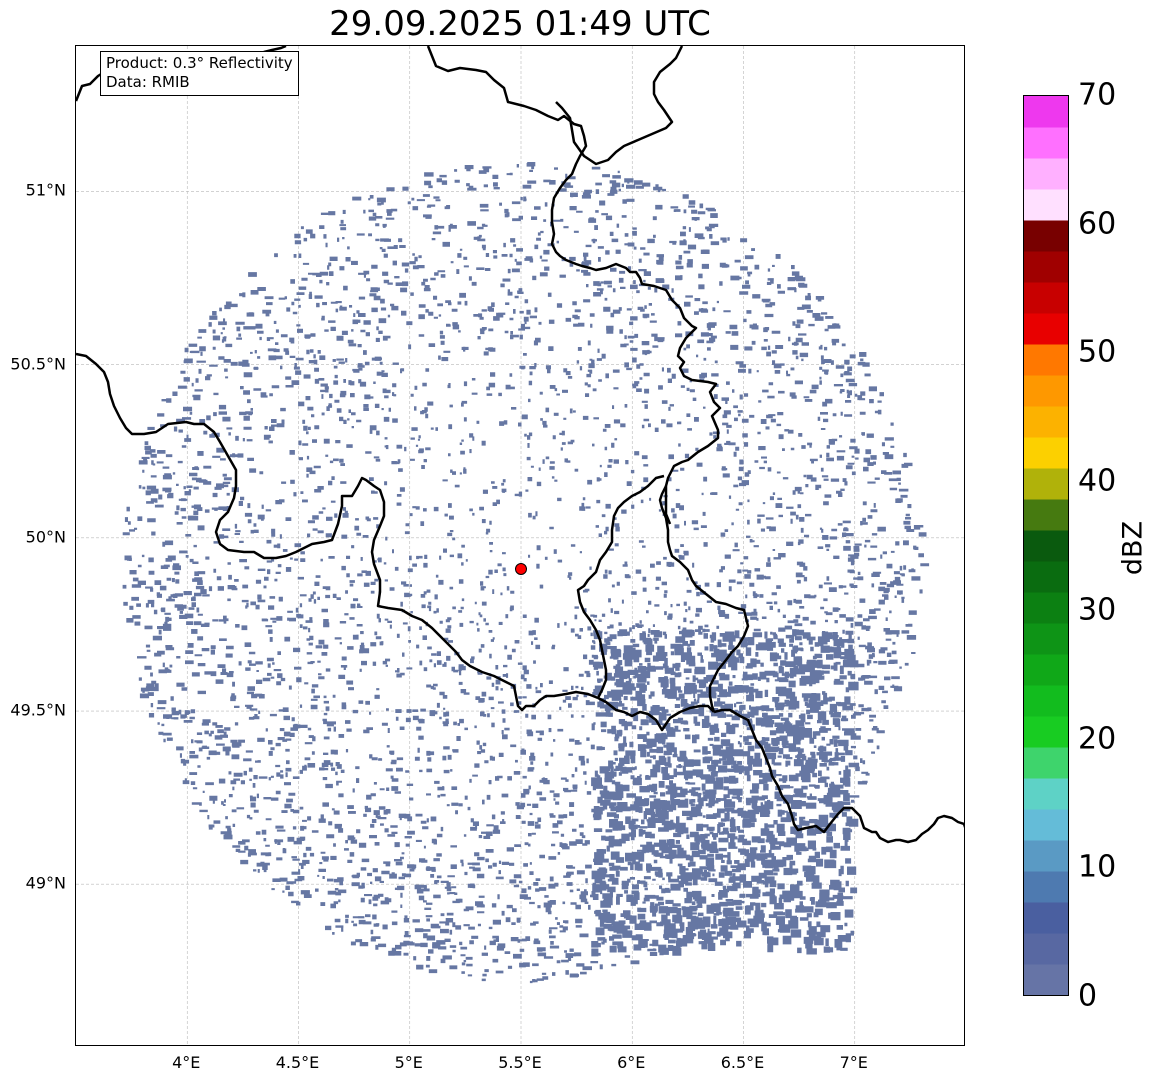  I want to click on border-nl-germany-north, so click(619, 106).